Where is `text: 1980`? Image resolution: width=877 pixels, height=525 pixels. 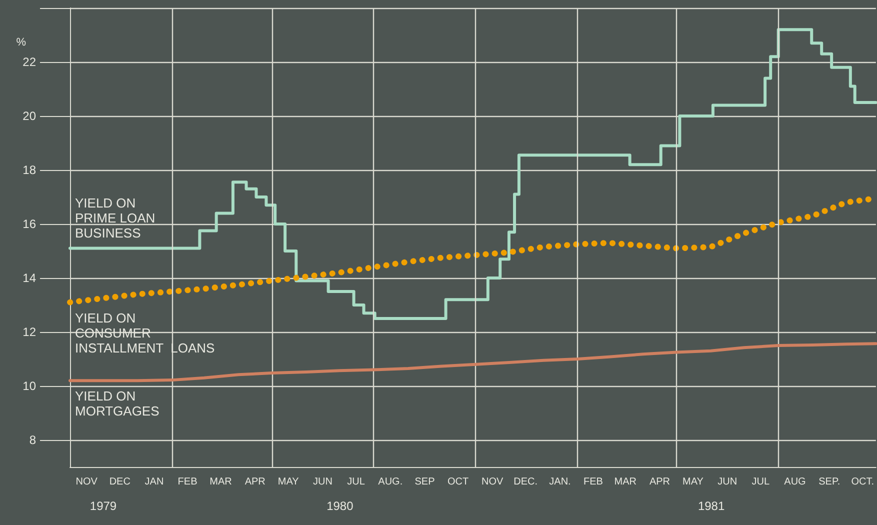 text: 1980 is located at coordinates (340, 506).